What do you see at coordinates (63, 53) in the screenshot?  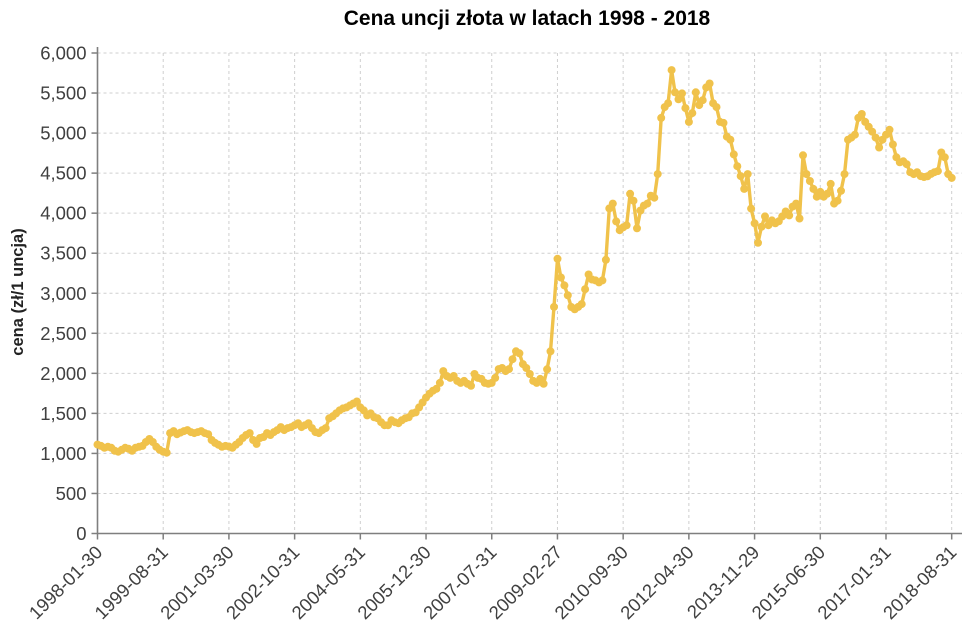 I see `y-tick-label: 6,000` at bounding box center [63, 53].